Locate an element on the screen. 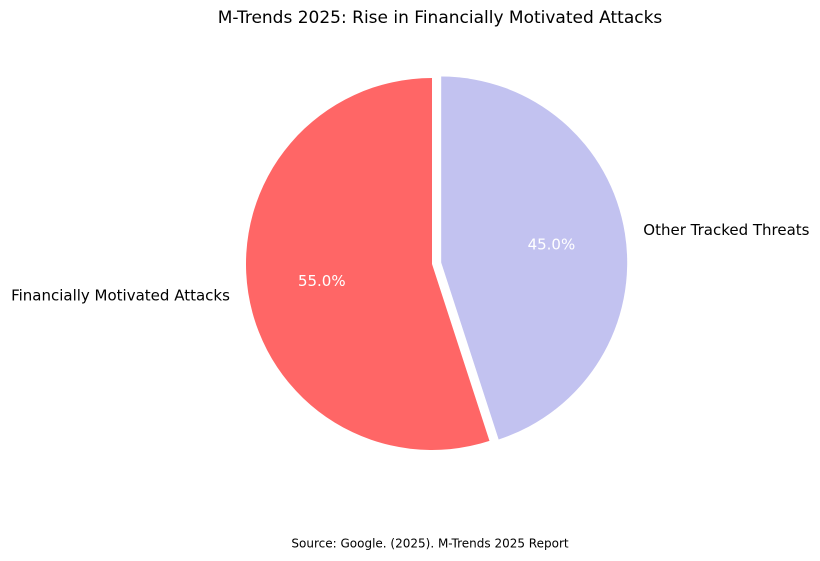  slice-label: Financially Motivated Attacks is located at coordinates (120, 296).